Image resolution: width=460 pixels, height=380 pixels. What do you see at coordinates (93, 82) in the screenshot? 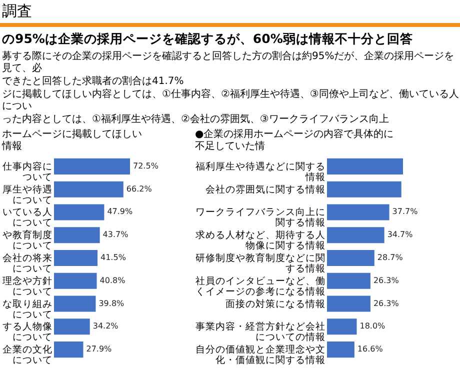
I see `text: できたと回答した求職者の割合は41.7%` at bounding box center [93, 82].